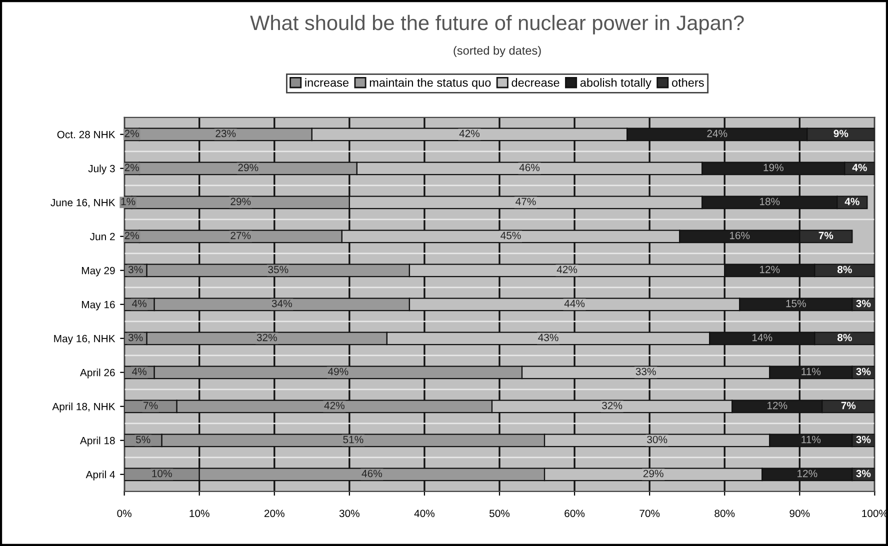 Image resolution: width=888 pixels, height=546 pixels. Describe the element at coordinates (497, 24) in the screenshot. I see `chart-title: What should be the future of nuclear power in Japan?` at that location.